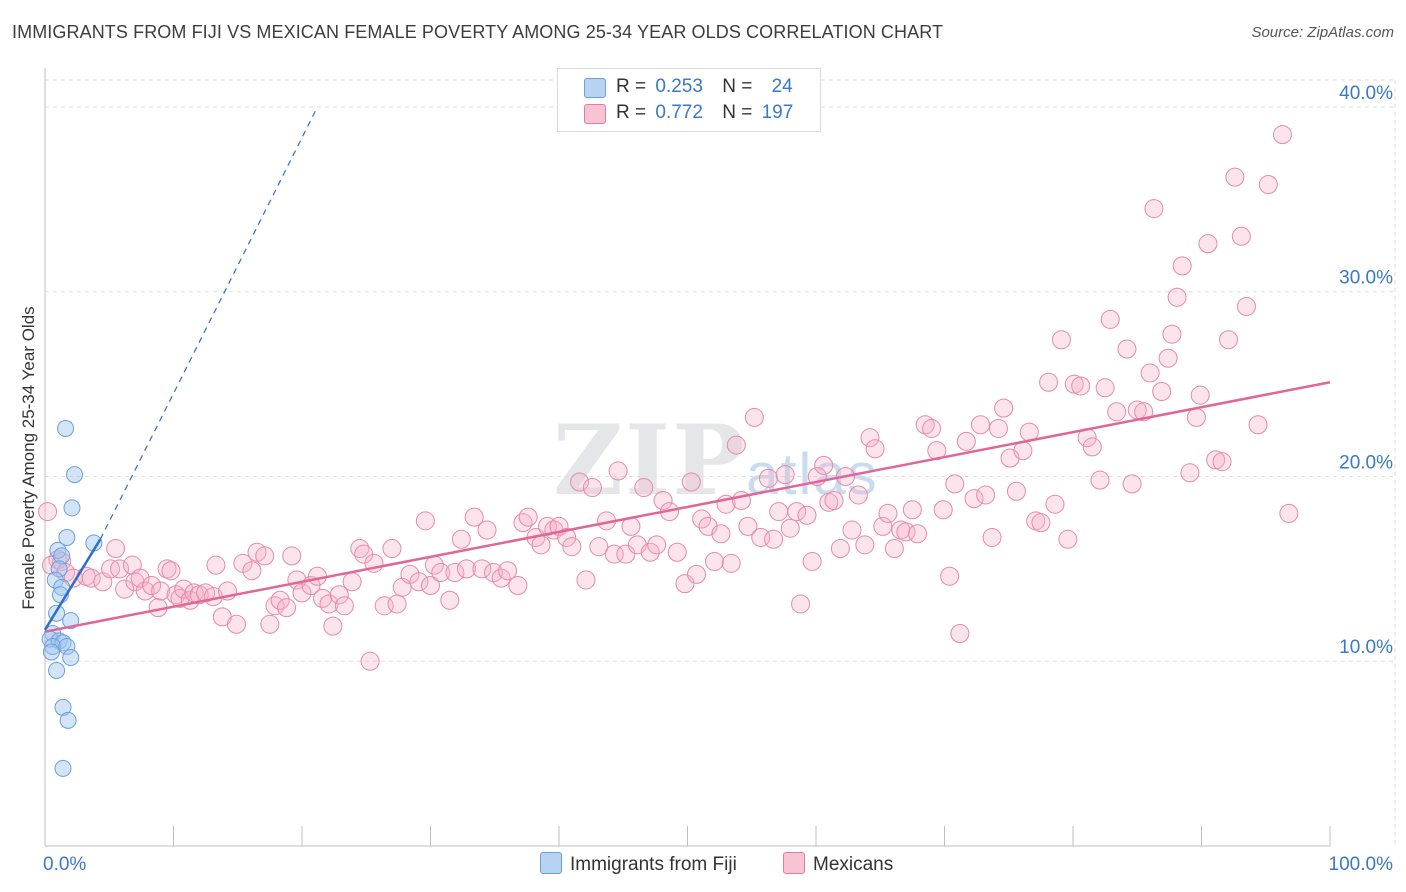 The width and height of the screenshot is (1406, 892). Describe the element at coordinates (737, 86) in the screenshot. I see `legend-n-label: N =` at that location.